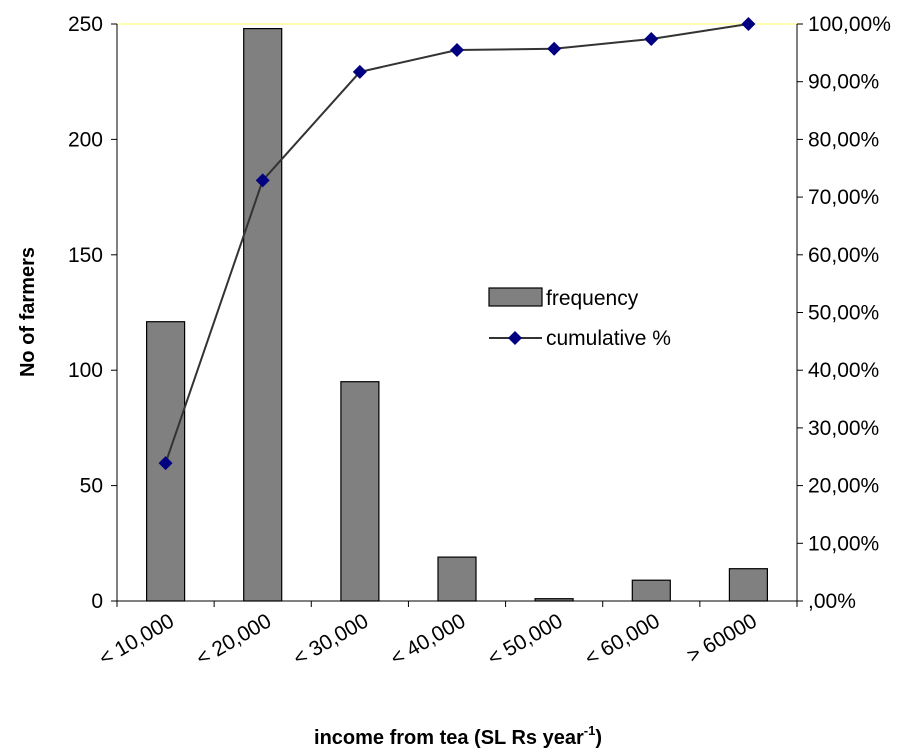 The image size is (921, 753). I want to click on legend-swatch-frequency, so click(515, 297).